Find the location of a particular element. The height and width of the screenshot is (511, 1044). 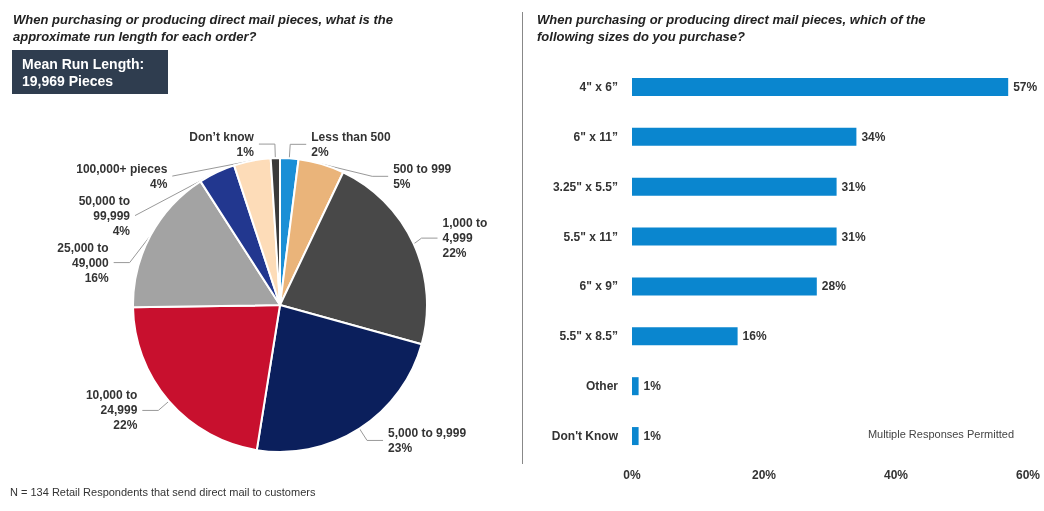

y-tick-label: 4" x 6” is located at coordinates (598, 86).